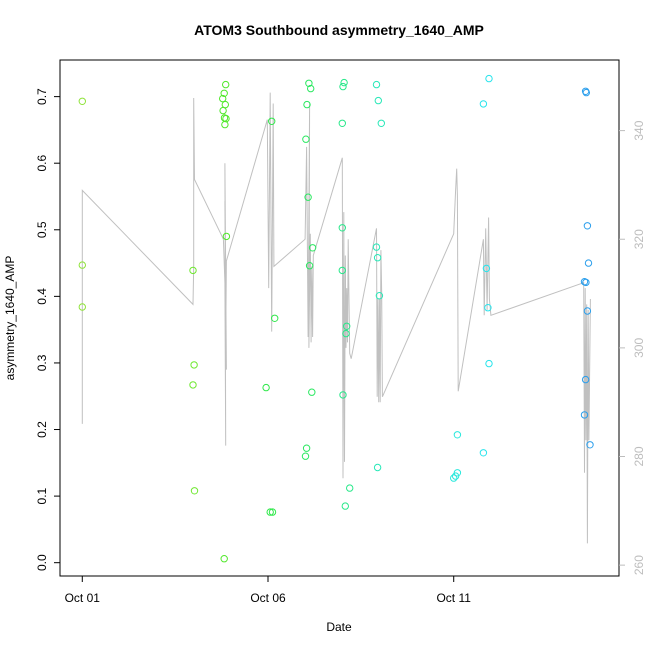 The height and width of the screenshot is (650, 650). Describe the element at coordinates (453, 598) in the screenshot. I see `x-tick-label: Oct 11` at that location.